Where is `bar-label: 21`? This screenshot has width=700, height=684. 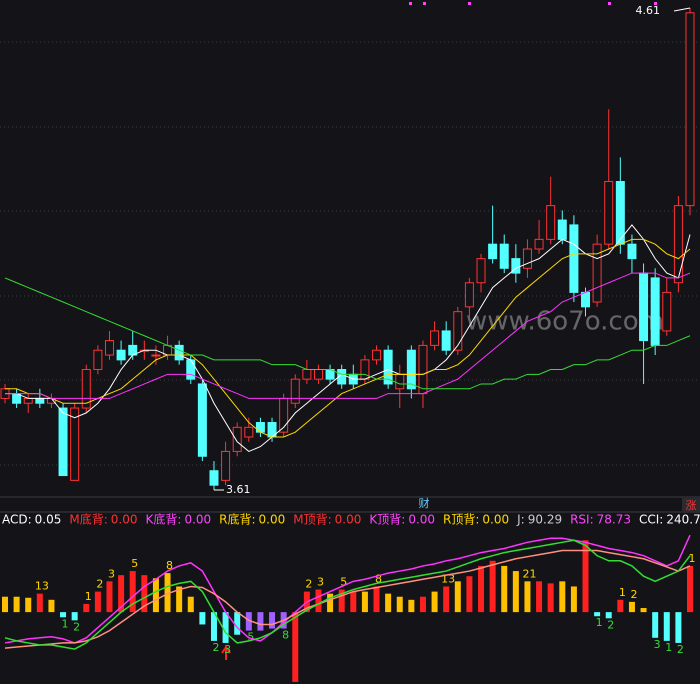 bar-label: 21 is located at coordinates (529, 573).